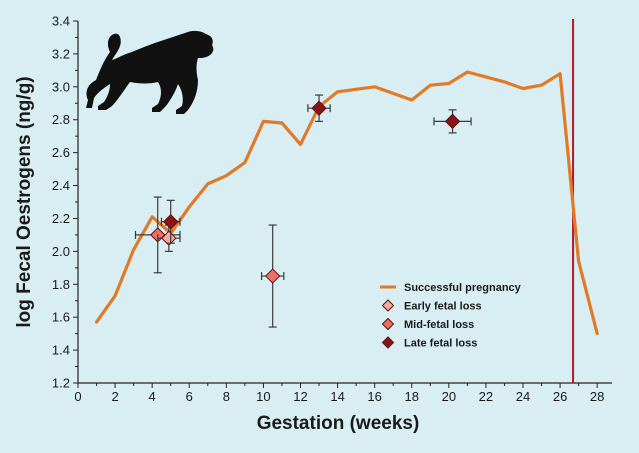 The height and width of the screenshot is (453, 639). What do you see at coordinates (597, 396) in the screenshot?
I see `x-tick-label: 28` at bounding box center [597, 396].